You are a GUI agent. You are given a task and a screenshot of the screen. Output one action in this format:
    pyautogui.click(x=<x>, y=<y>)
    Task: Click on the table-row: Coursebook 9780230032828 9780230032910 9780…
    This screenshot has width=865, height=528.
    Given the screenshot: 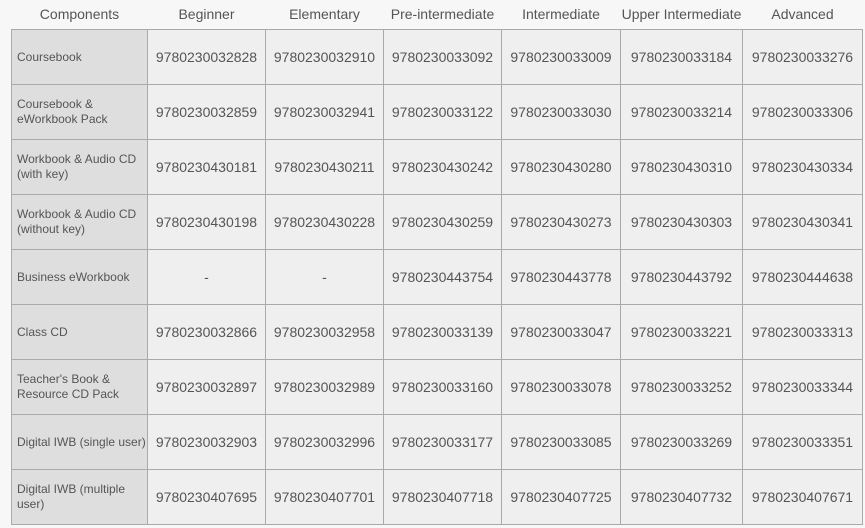 What is the action you would take?
    pyautogui.click(x=437, y=57)
    